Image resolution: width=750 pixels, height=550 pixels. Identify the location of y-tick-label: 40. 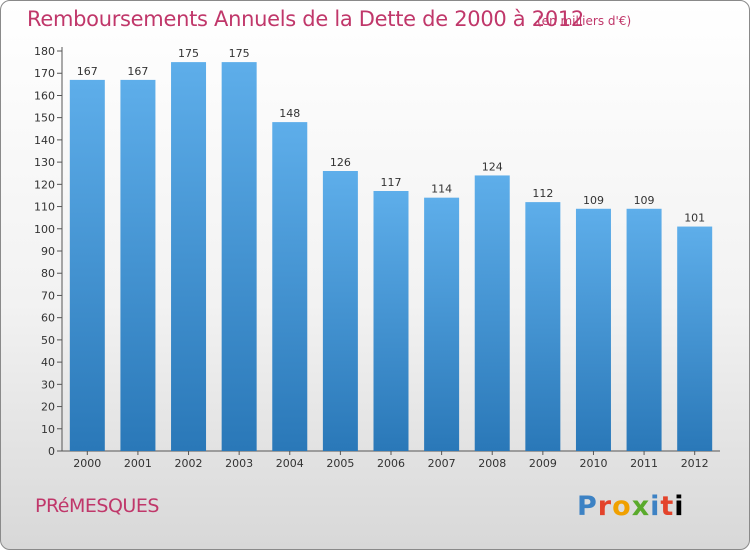
(48, 362).